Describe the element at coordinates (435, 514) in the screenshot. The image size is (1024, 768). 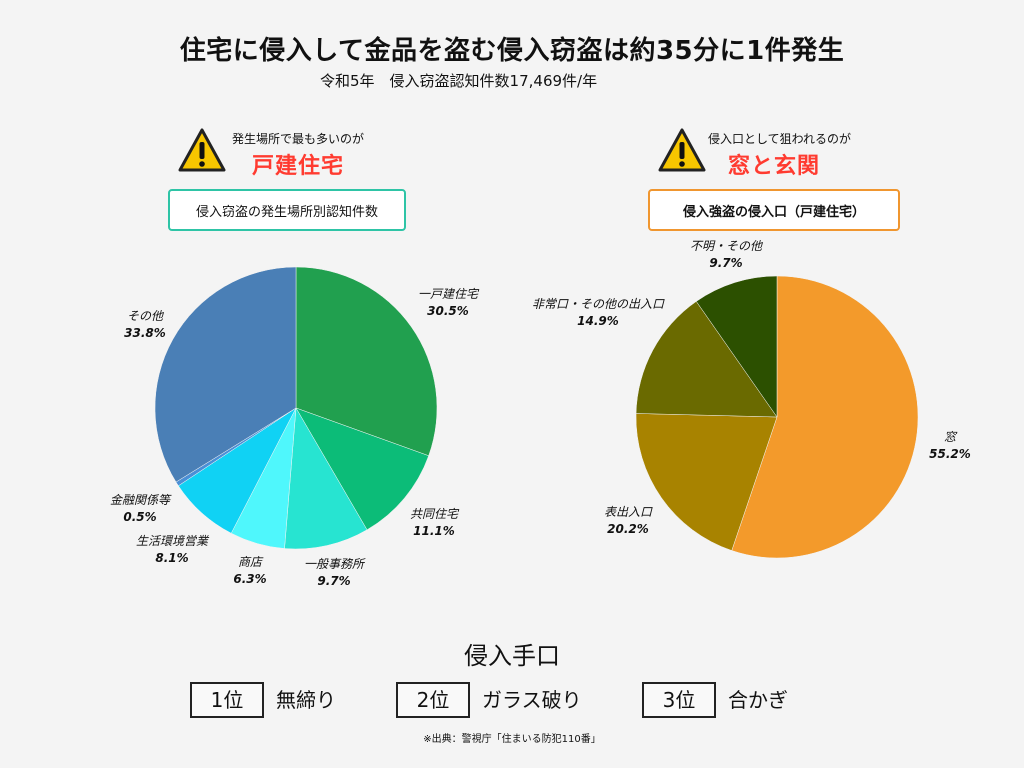
I see `pie1-label-1: 共同住宅` at that location.